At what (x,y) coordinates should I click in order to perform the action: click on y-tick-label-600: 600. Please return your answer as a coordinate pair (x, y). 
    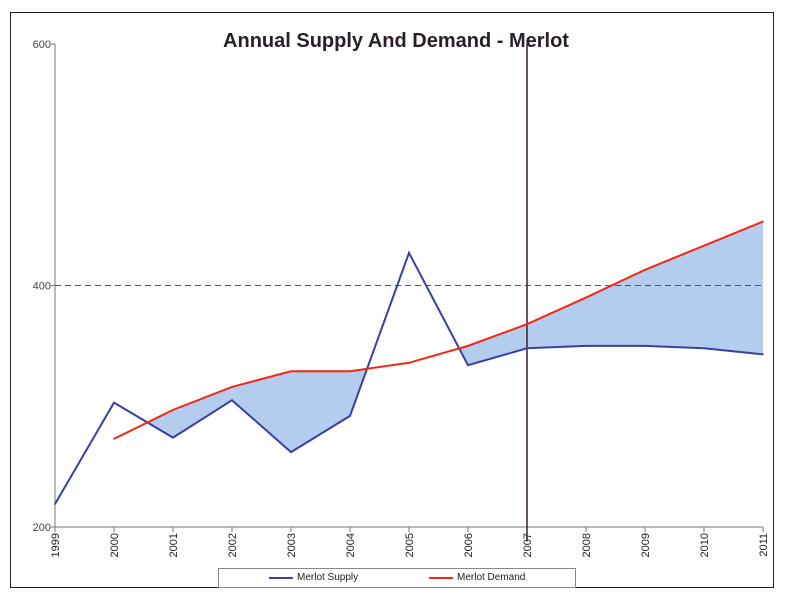
    Looking at the image, I should click on (42, 45).